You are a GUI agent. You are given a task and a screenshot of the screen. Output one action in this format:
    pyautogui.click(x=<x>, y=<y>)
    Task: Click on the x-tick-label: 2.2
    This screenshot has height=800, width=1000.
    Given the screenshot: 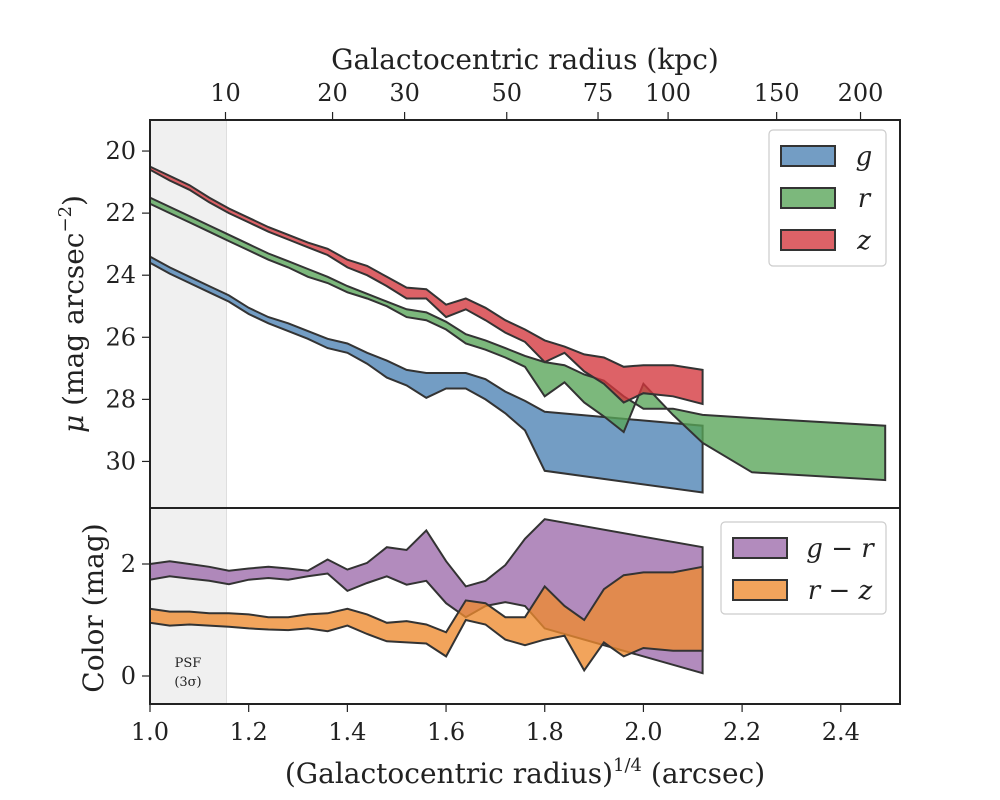 What is the action you would take?
    pyautogui.click(x=742, y=732)
    